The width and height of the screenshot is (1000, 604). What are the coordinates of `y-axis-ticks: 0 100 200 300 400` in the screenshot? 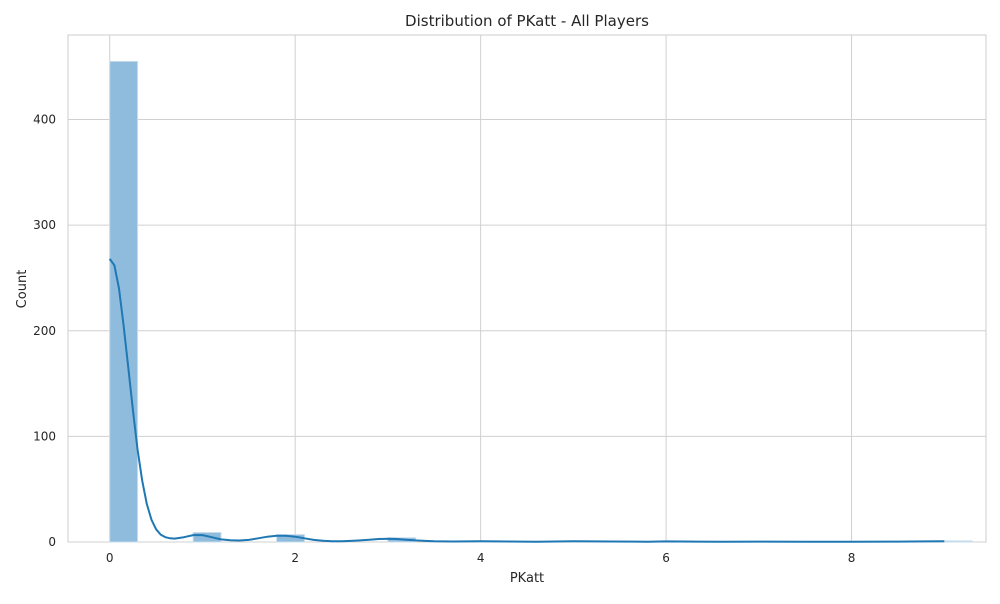 It's located at (44, 331).